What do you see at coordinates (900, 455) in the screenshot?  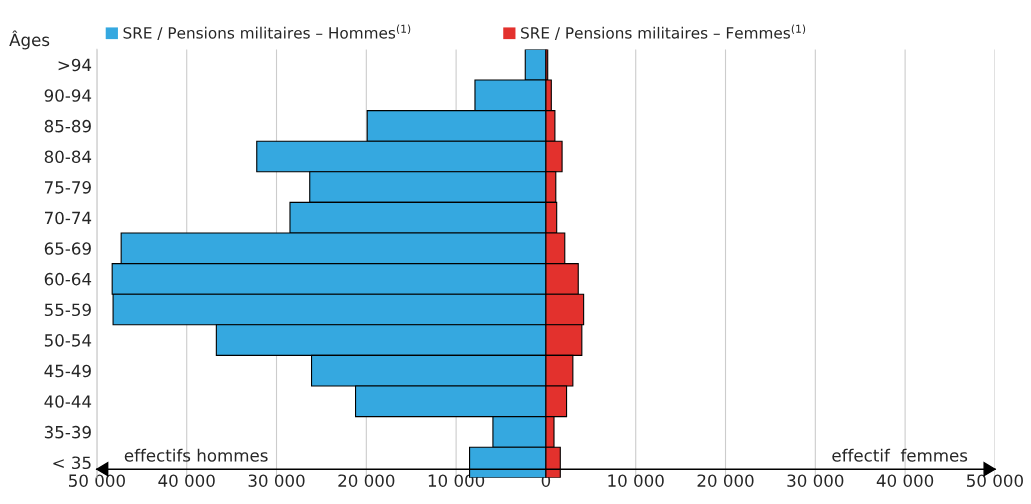 I see `annotation: effectif femmes` at bounding box center [900, 455].